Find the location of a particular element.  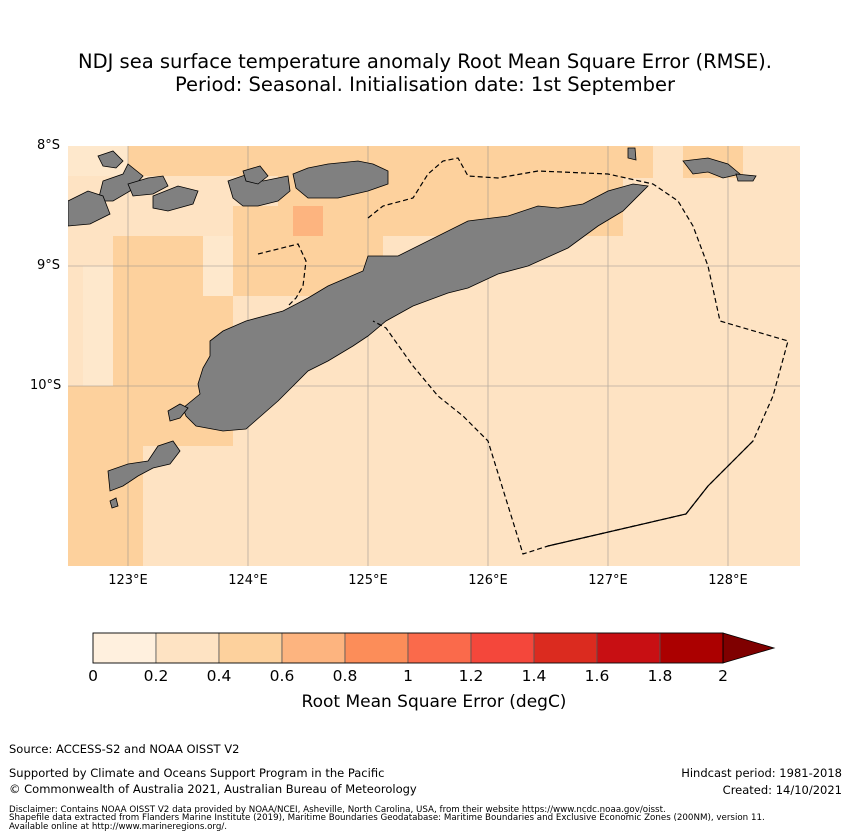

lon-label-126e: 126°E is located at coordinates (488, 580).